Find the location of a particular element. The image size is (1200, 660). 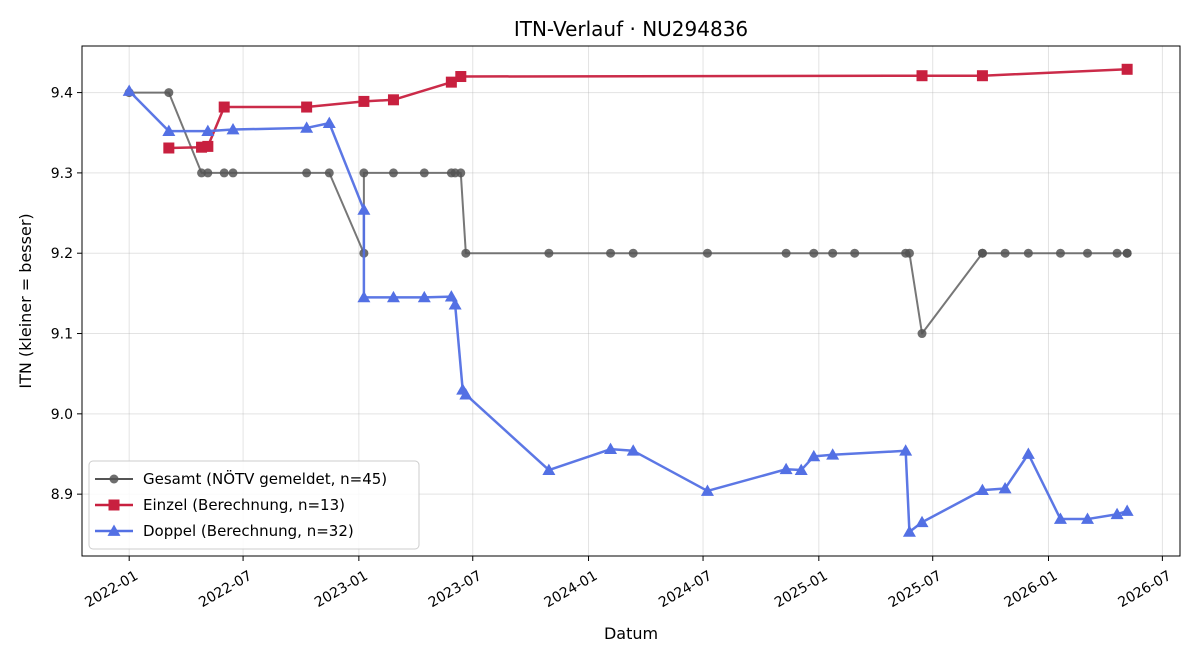

legend-box is located at coordinates (254, 505).